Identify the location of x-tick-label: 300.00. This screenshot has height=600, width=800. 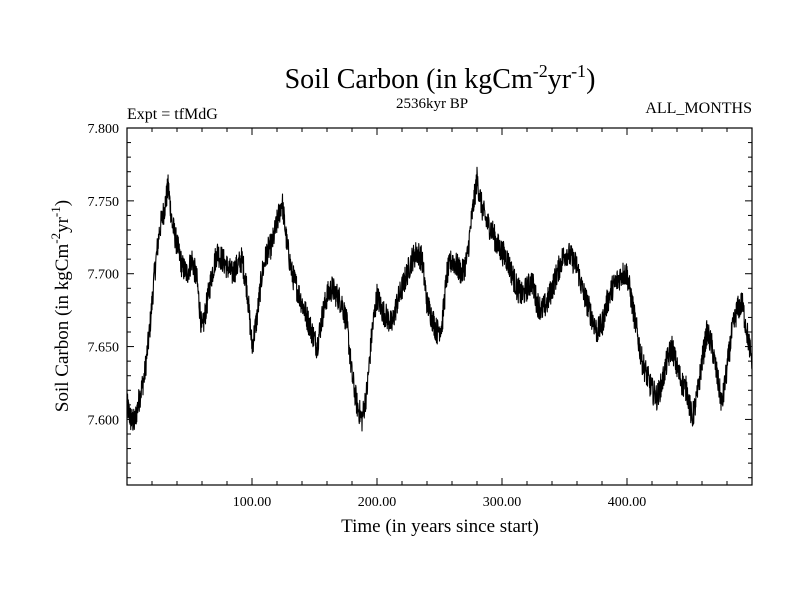
(502, 502).